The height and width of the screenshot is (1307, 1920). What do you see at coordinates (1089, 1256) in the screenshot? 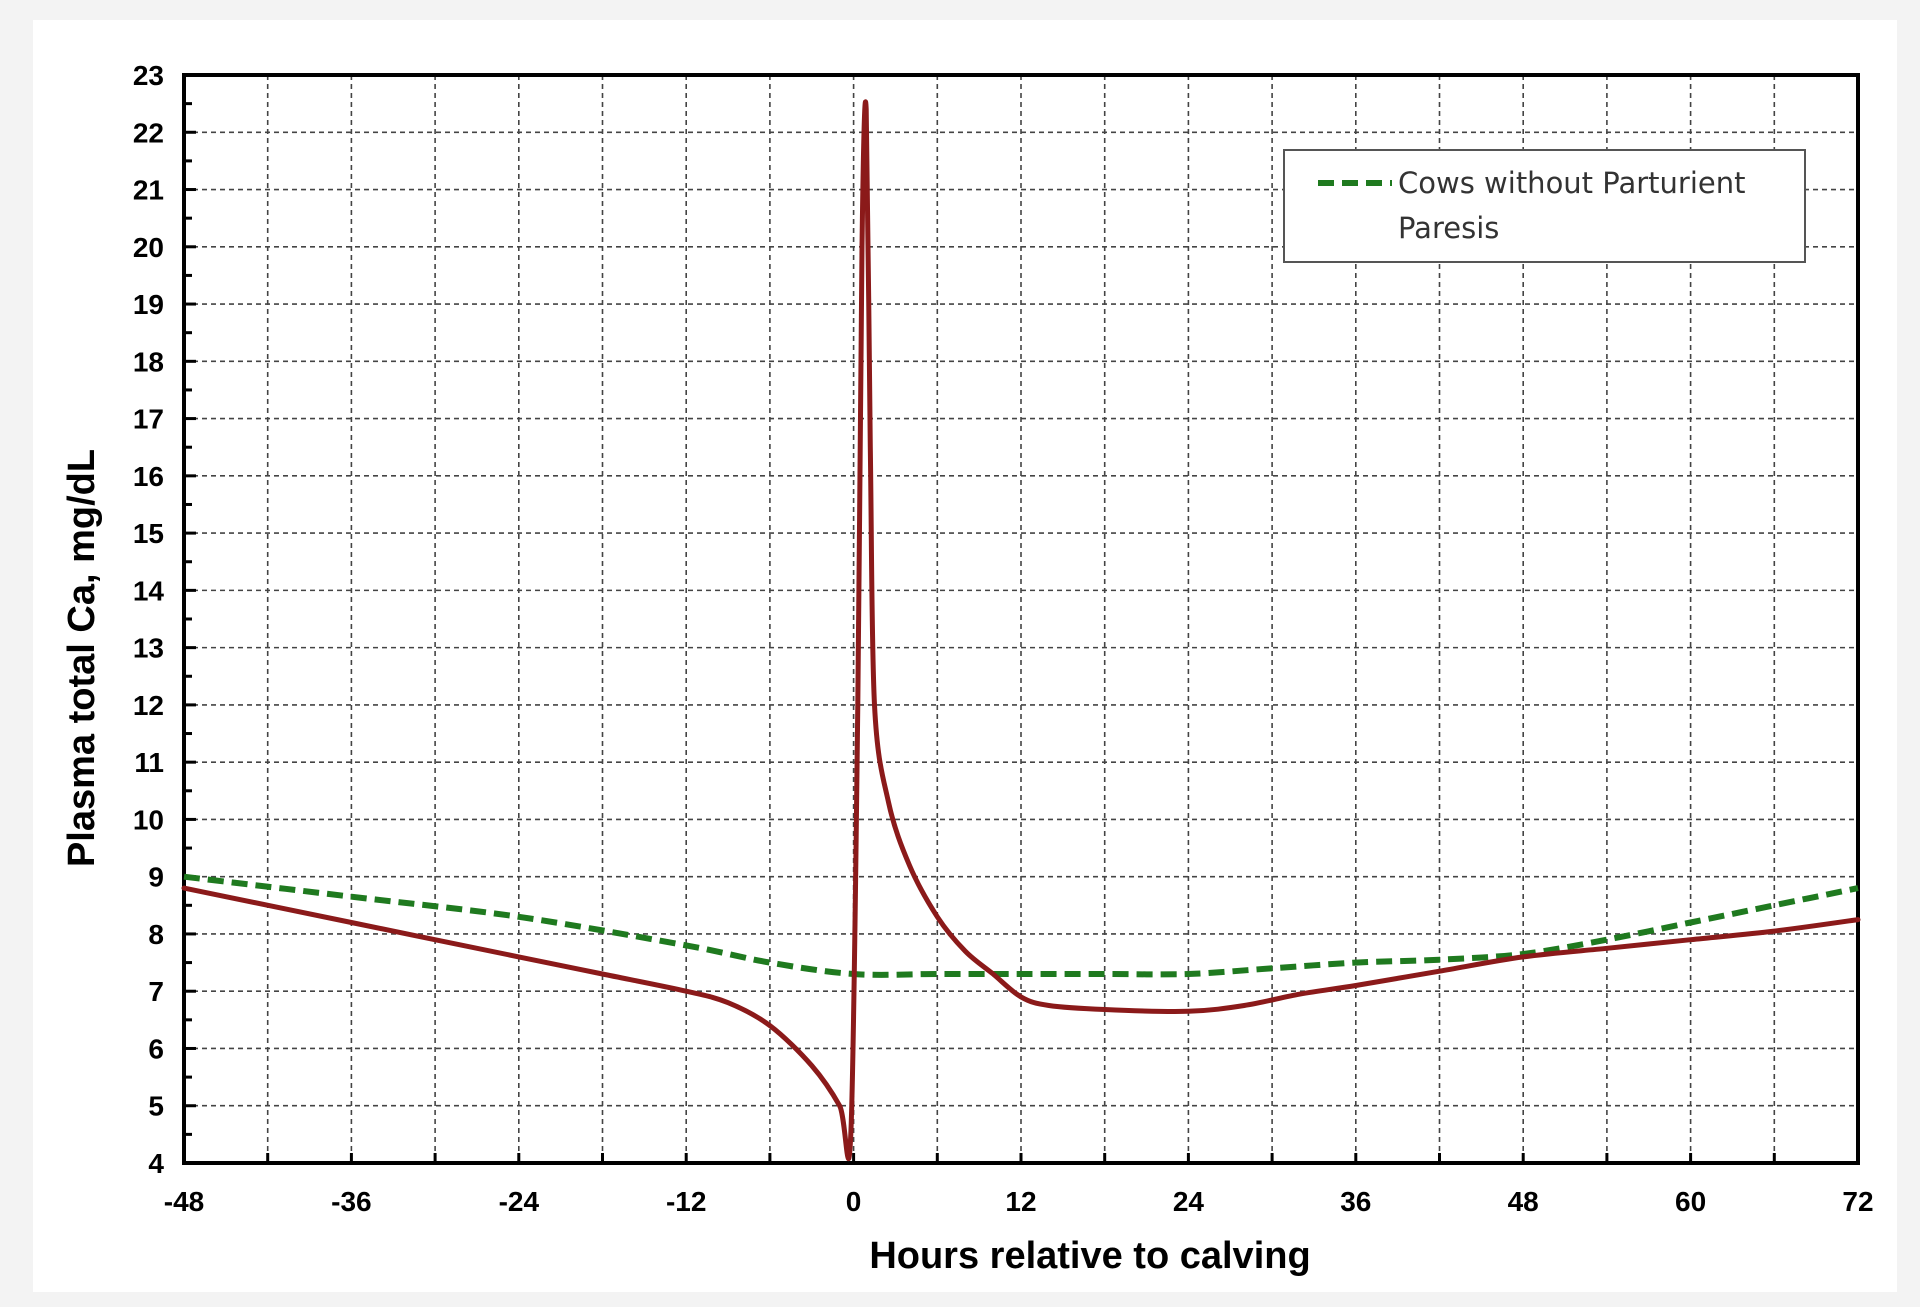
I see `x-axis-title: Hours relative to calving` at bounding box center [1089, 1256].